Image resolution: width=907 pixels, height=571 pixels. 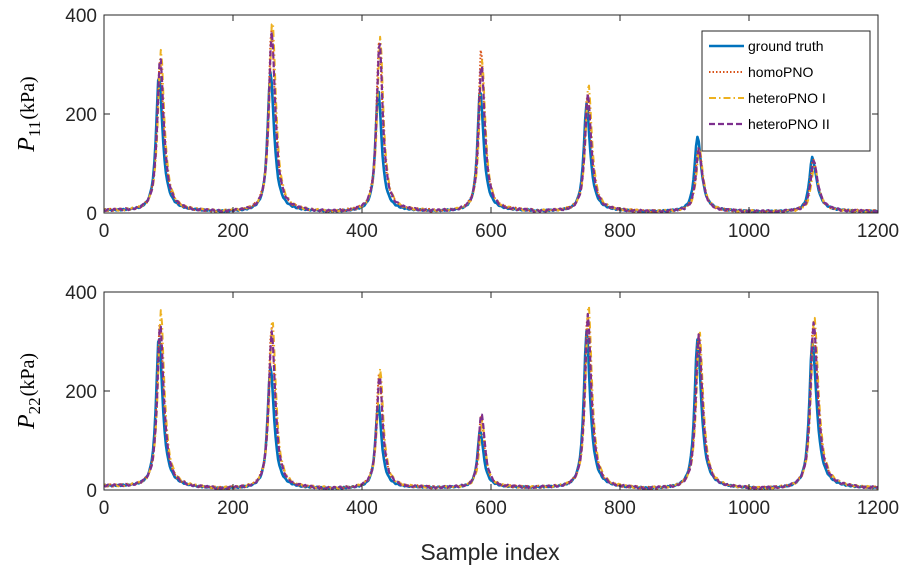 What do you see at coordinates (787, 98) in the screenshot?
I see `legend-label: heteroPNO I` at bounding box center [787, 98].